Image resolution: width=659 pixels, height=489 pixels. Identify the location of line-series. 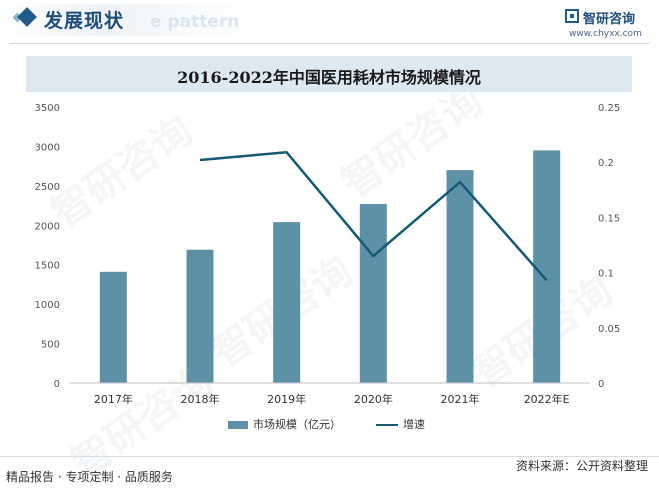
(373, 216).